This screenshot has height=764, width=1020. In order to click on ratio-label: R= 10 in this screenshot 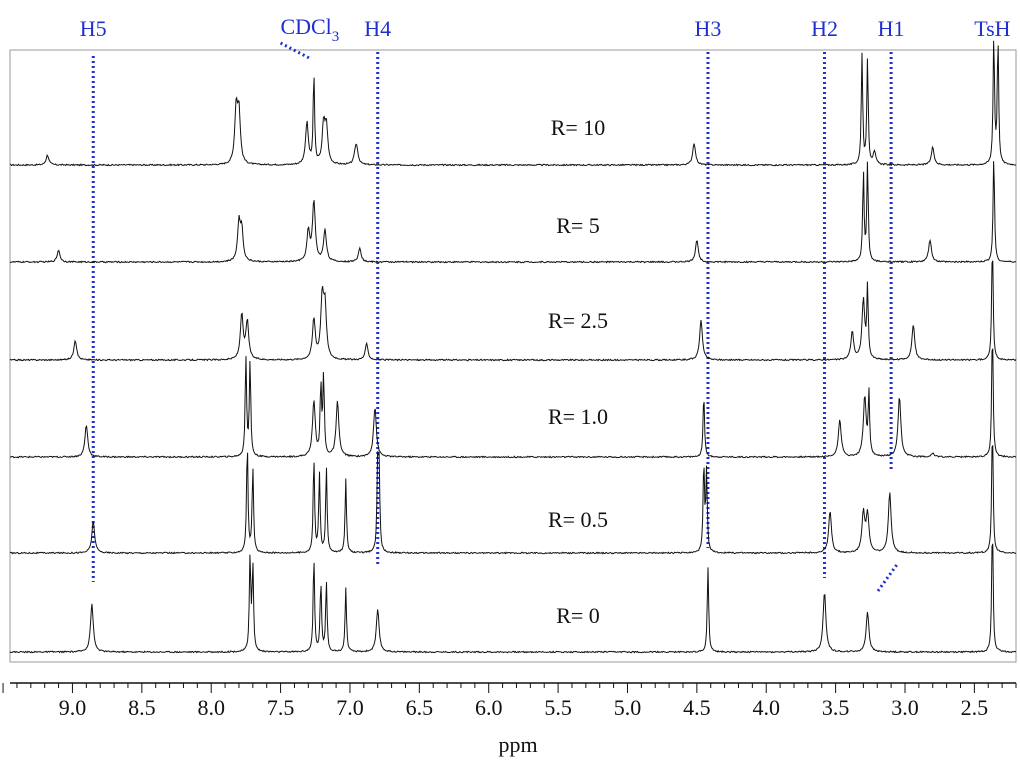, I will do `click(578, 127)`.